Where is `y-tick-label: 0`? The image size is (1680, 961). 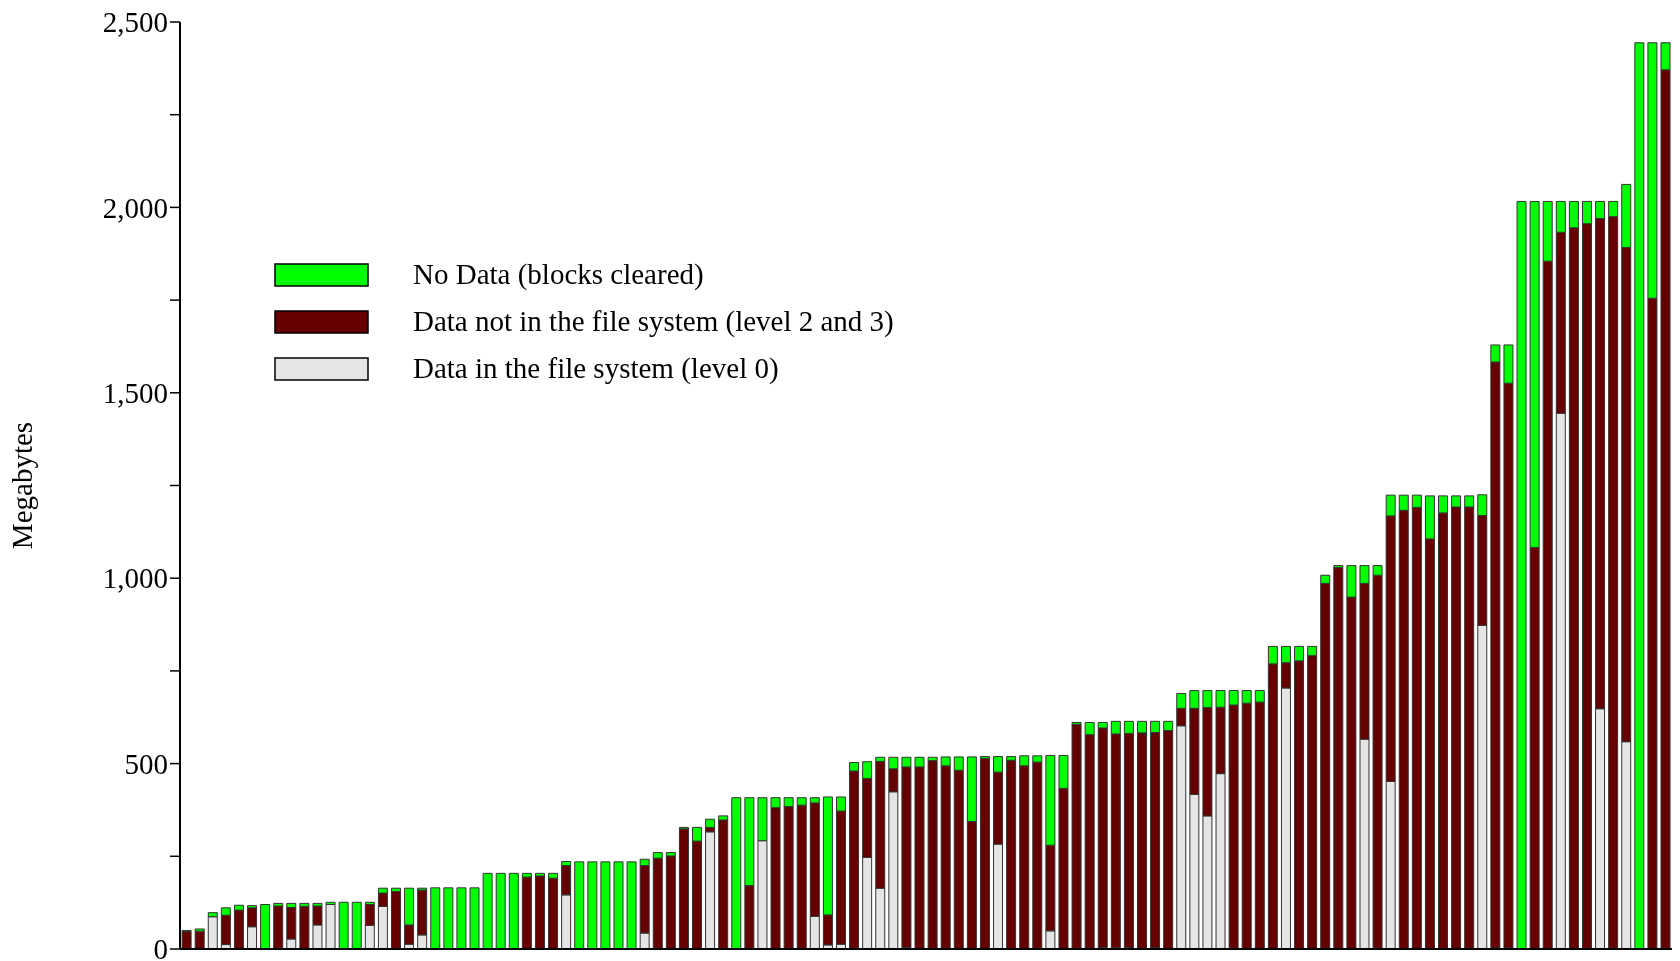 y-tick-label: 0 is located at coordinates (160, 947).